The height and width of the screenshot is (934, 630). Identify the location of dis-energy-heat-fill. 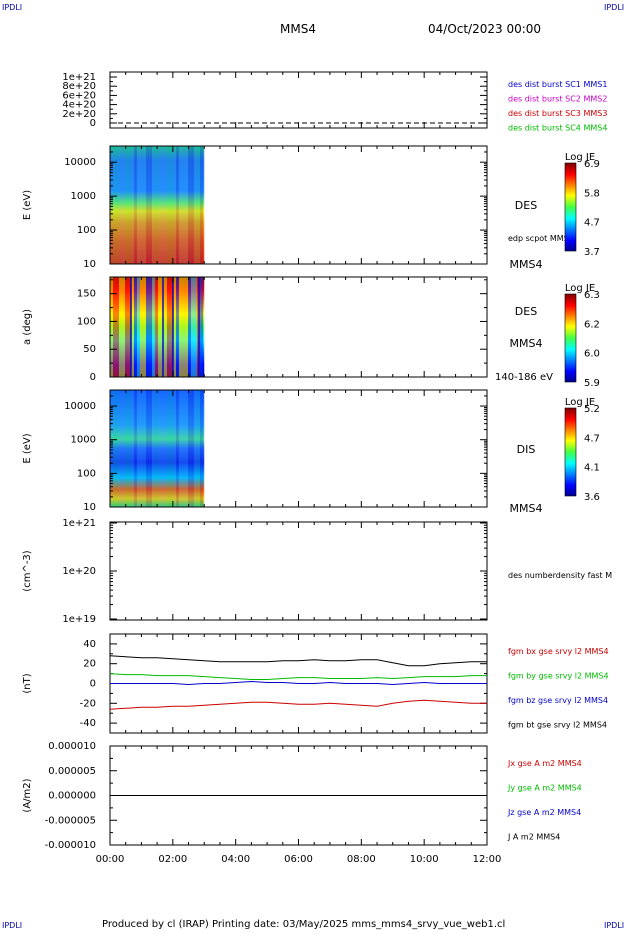
(157, 448).